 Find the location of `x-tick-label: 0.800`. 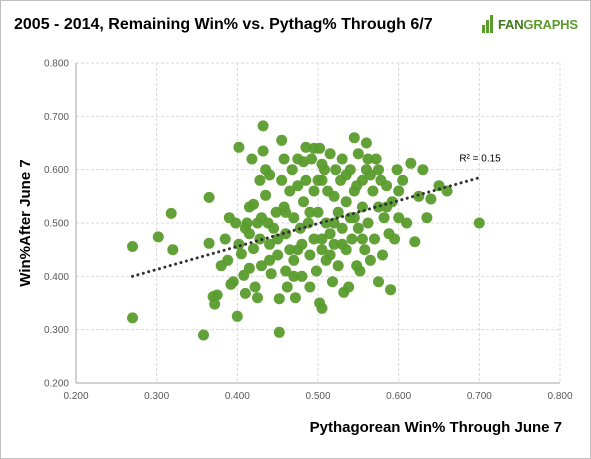

x-tick-label: 0.800 is located at coordinates (559, 396).